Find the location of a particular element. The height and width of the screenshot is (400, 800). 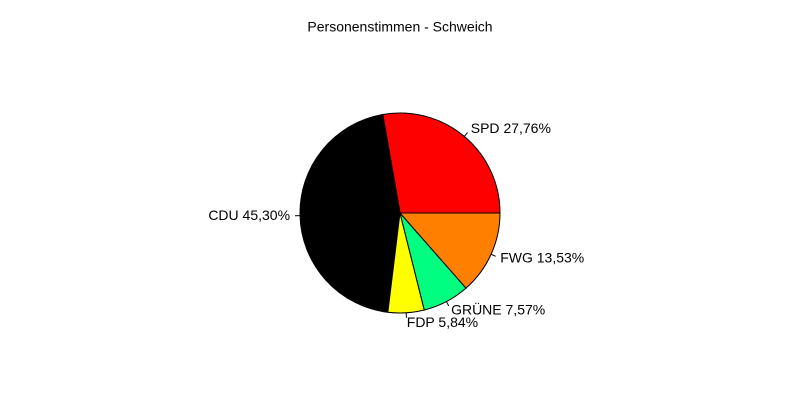

slice-label: SPD 27,76% is located at coordinates (511, 127).